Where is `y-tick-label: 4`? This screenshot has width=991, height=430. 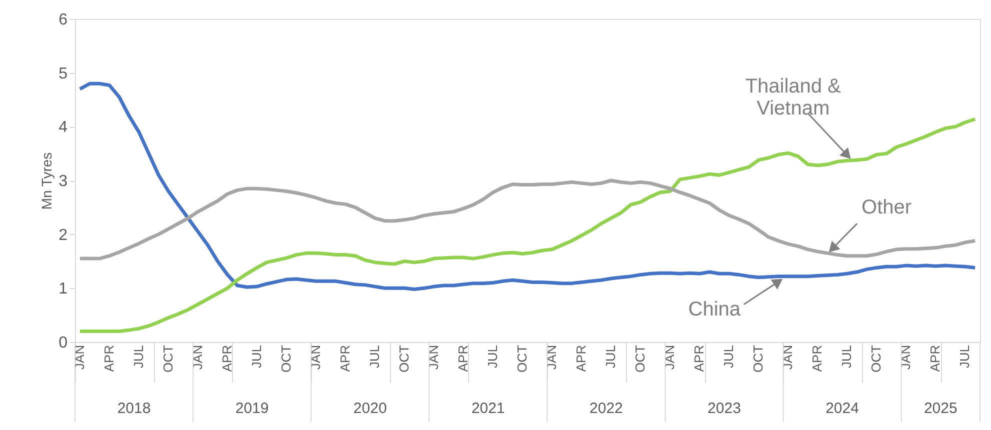 y-tick-label: 4 is located at coordinates (63, 127).